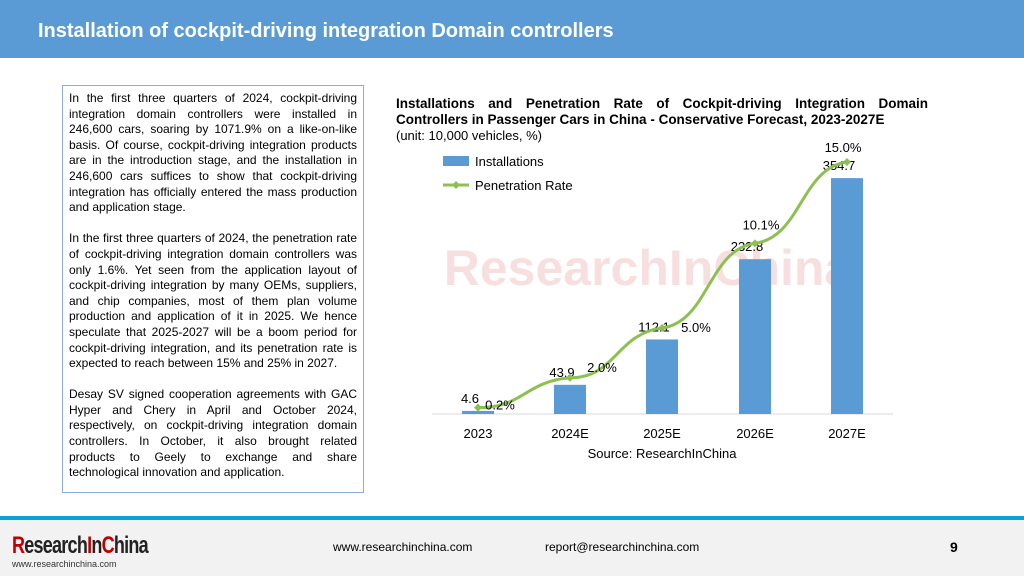 This screenshot has width=1024, height=576. I want to click on legend-label-installations: Installations, so click(509, 161).